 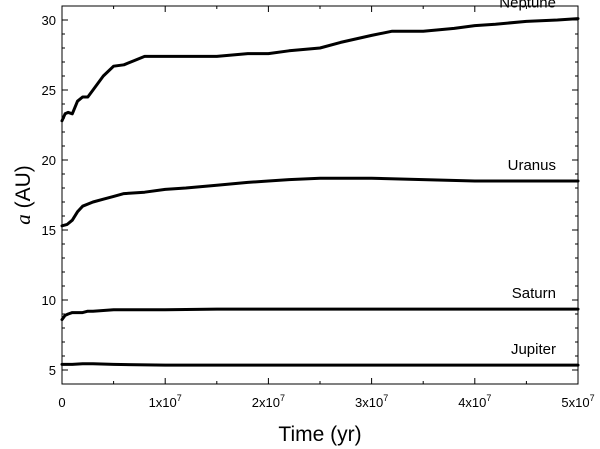 What do you see at coordinates (268, 401) in the screenshot?
I see `x-tick-label: 2x10⁷` at bounding box center [268, 401].